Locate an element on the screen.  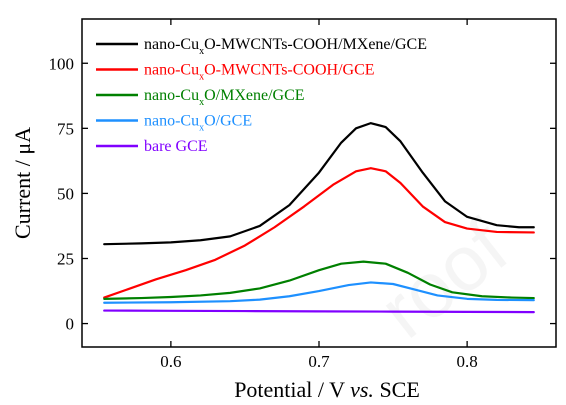
x-tick-label: 0.8 is located at coordinates (467, 361).